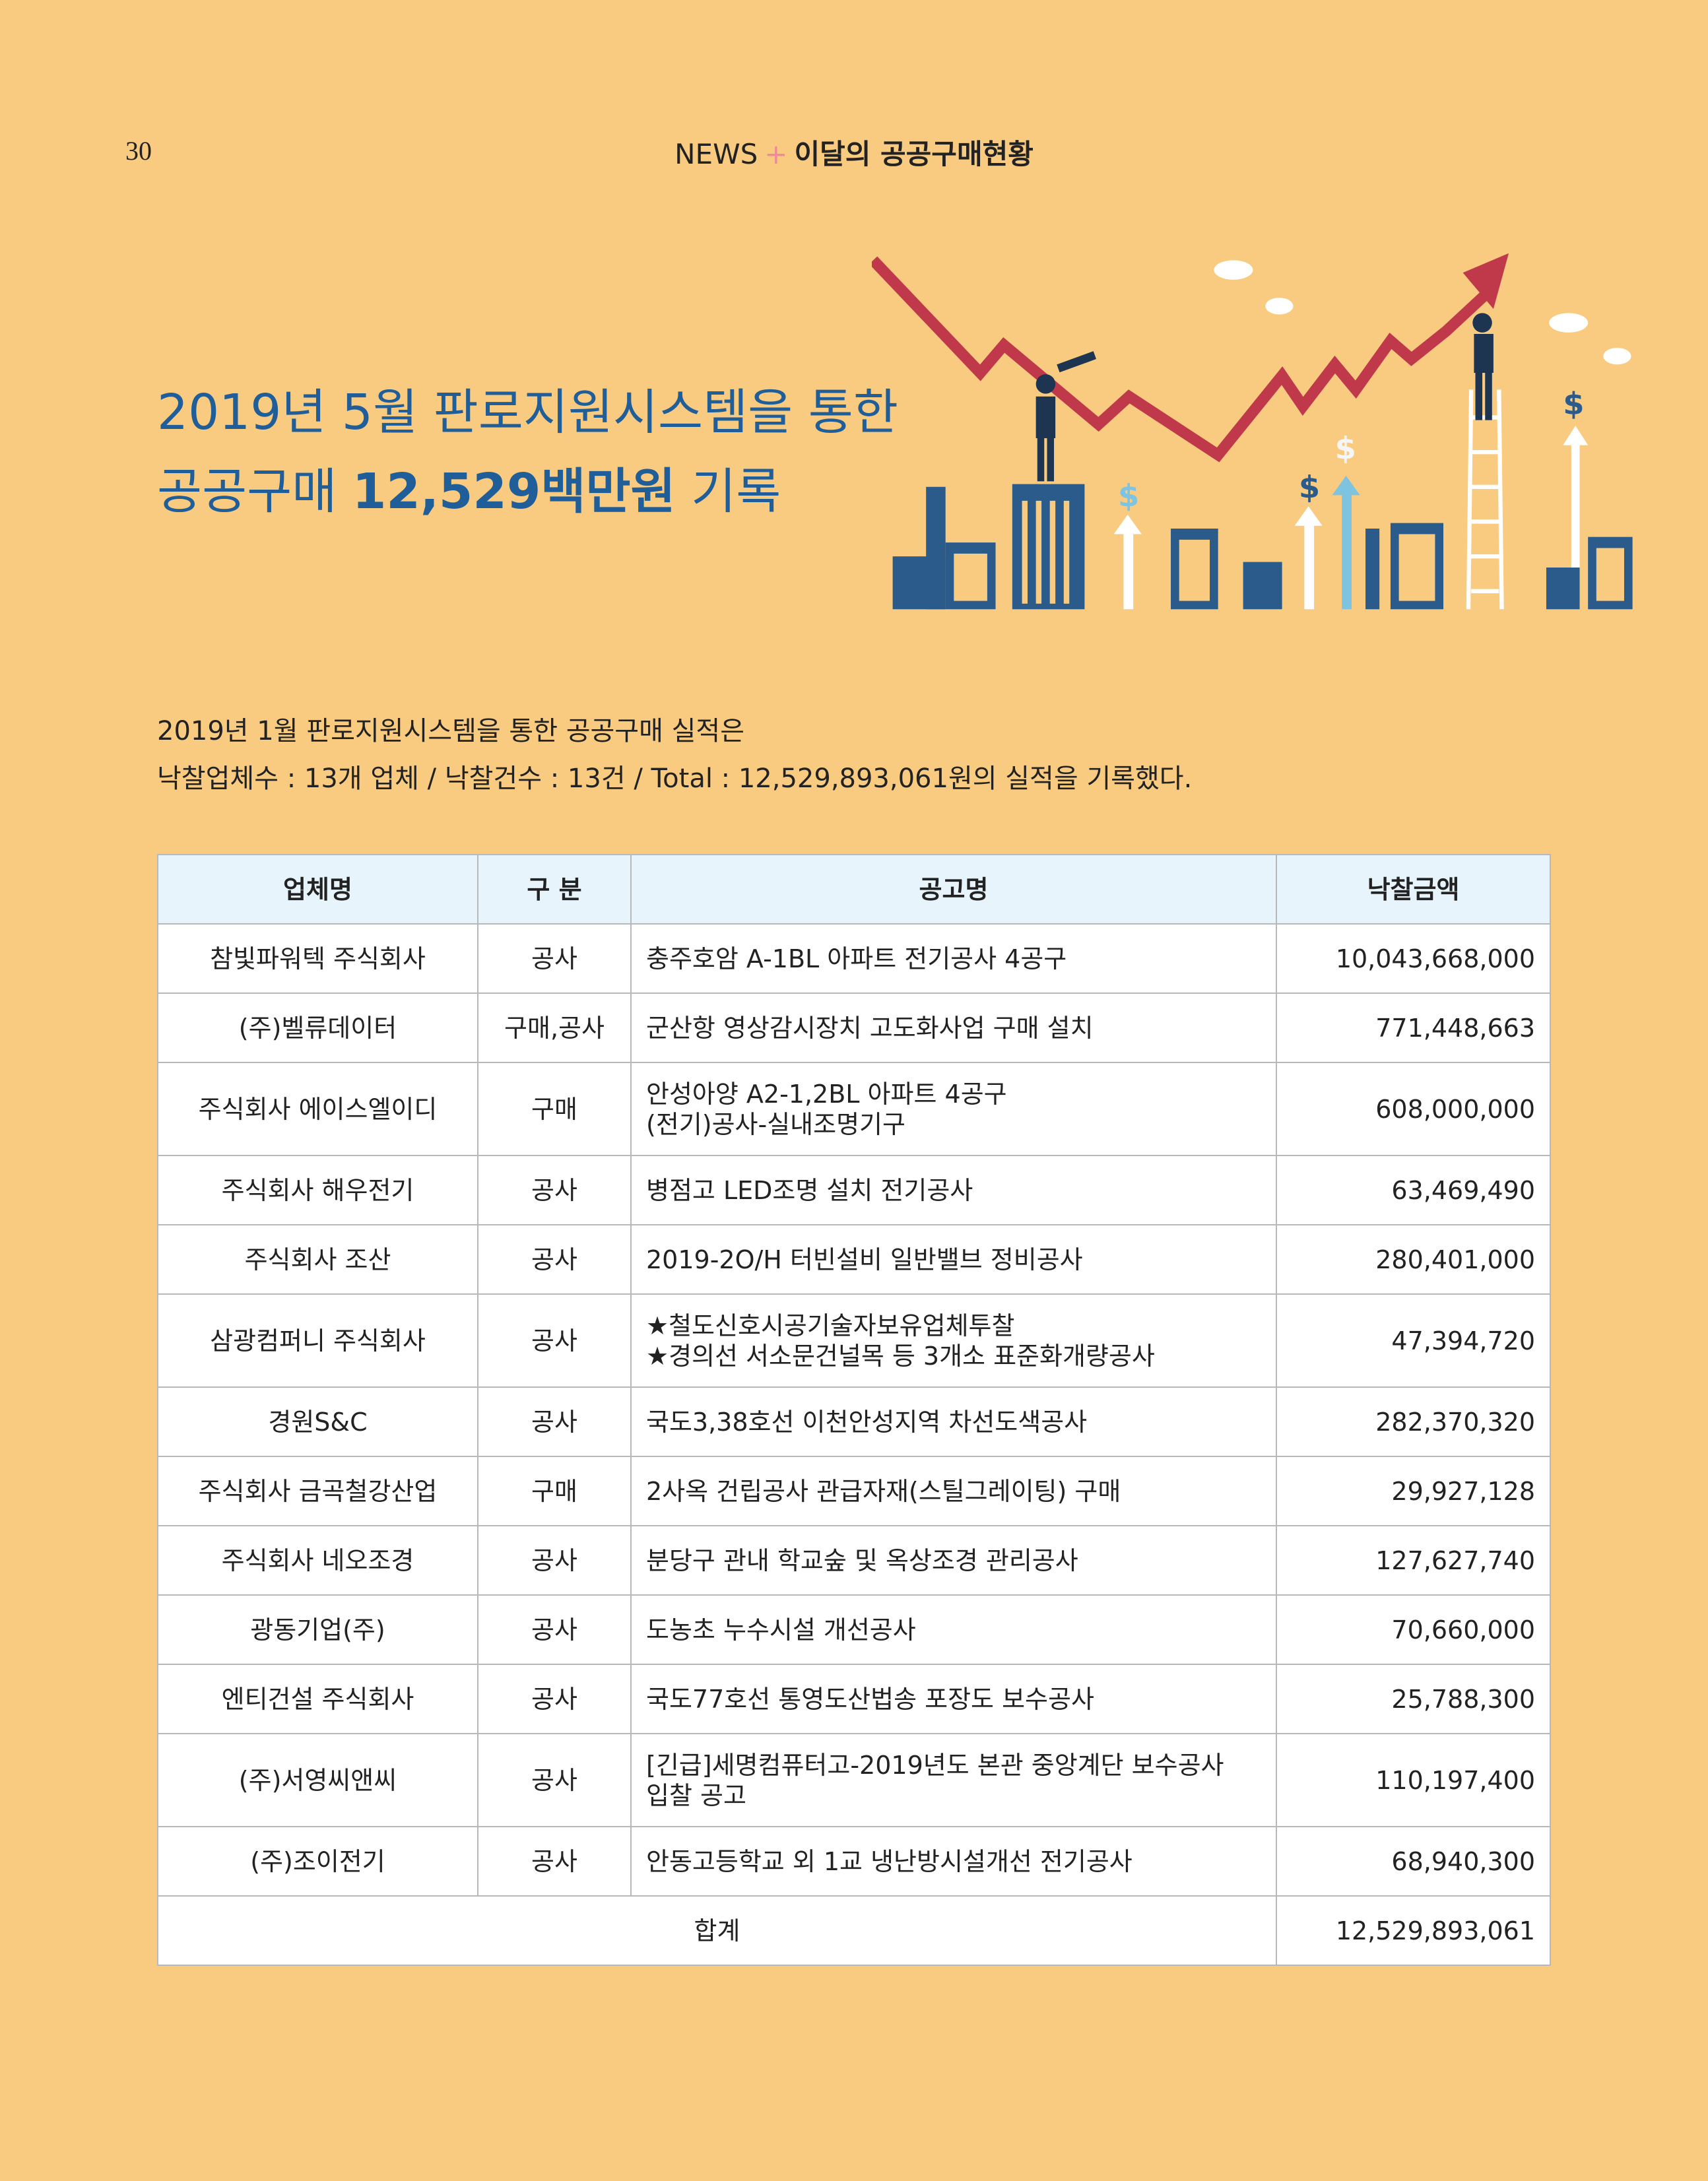  I want to click on trend-arrow, so click(1485, 281).